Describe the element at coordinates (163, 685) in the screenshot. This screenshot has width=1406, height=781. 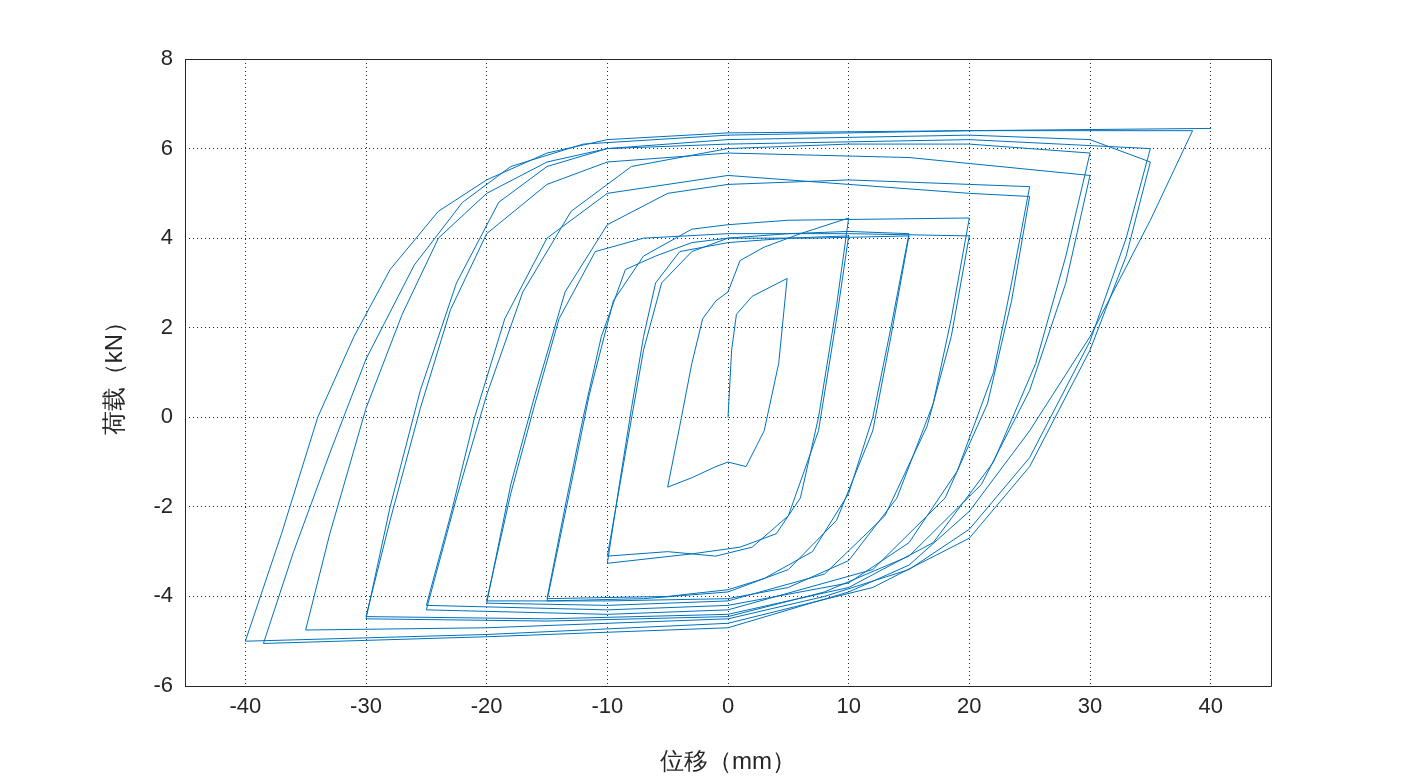
I see `y-tick-label: -6` at that location.